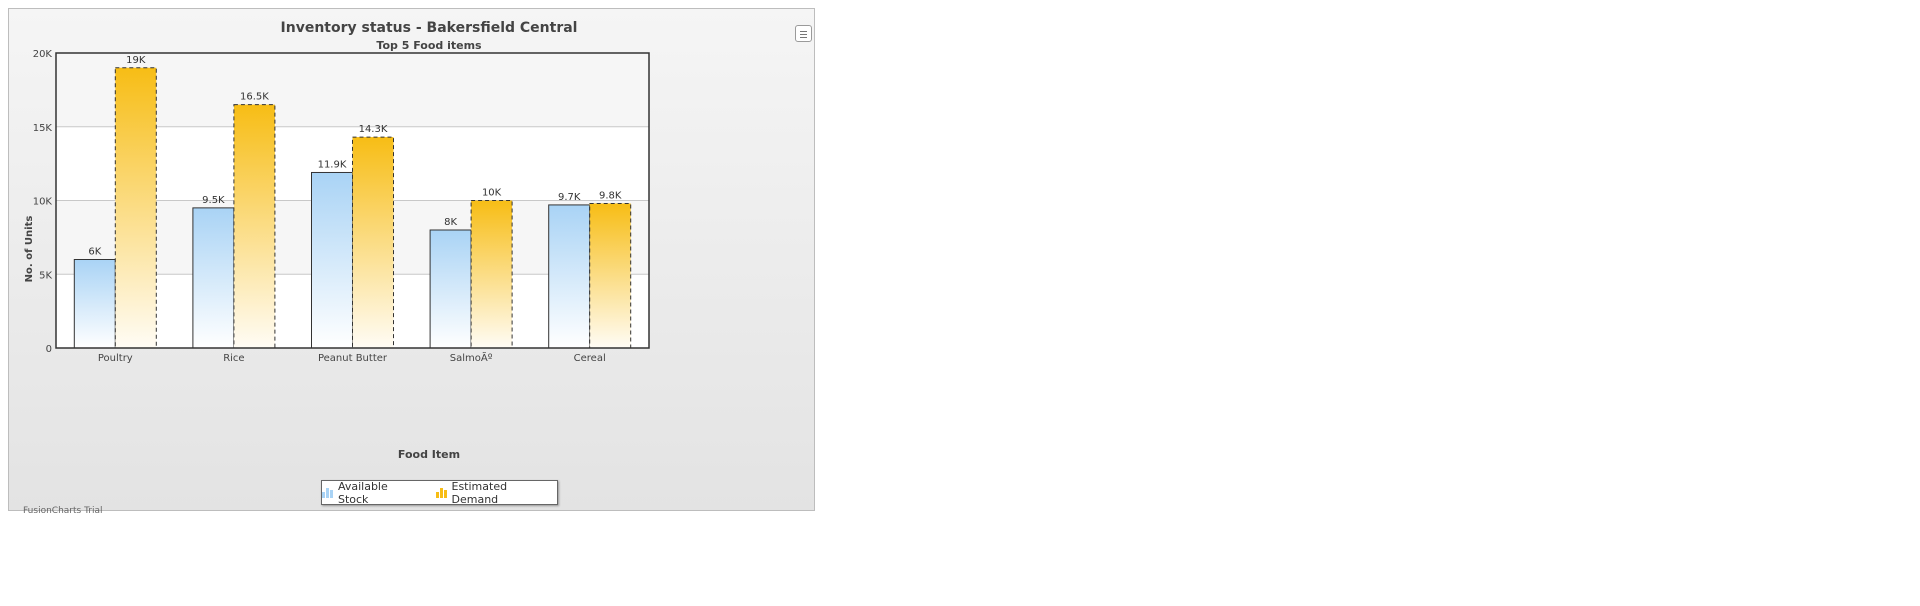 The height and width of the screenshot is (606, 1920). I want to click on chart-legend: Available Stock Estimated Demand, so click(439, 492).